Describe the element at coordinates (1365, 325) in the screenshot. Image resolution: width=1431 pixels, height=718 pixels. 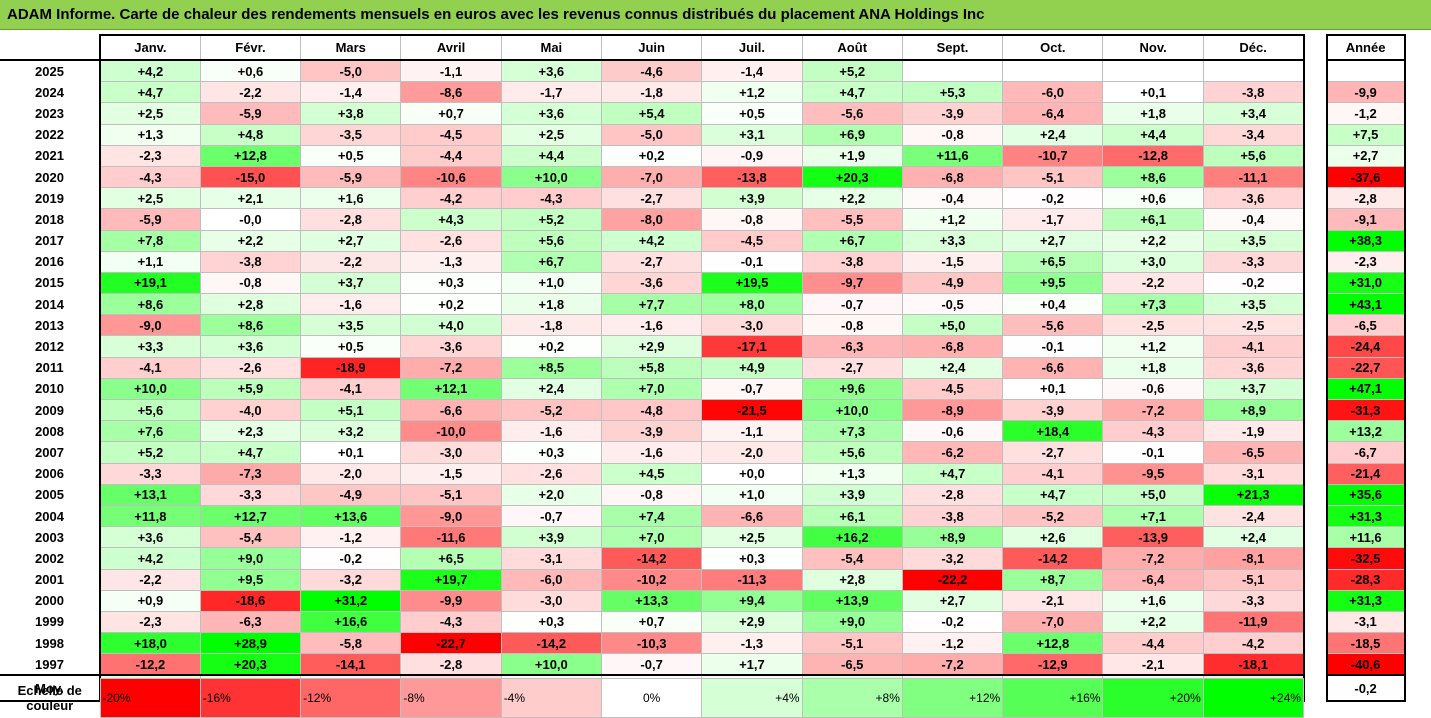
I see `annual-cell: -6,5` at that location.